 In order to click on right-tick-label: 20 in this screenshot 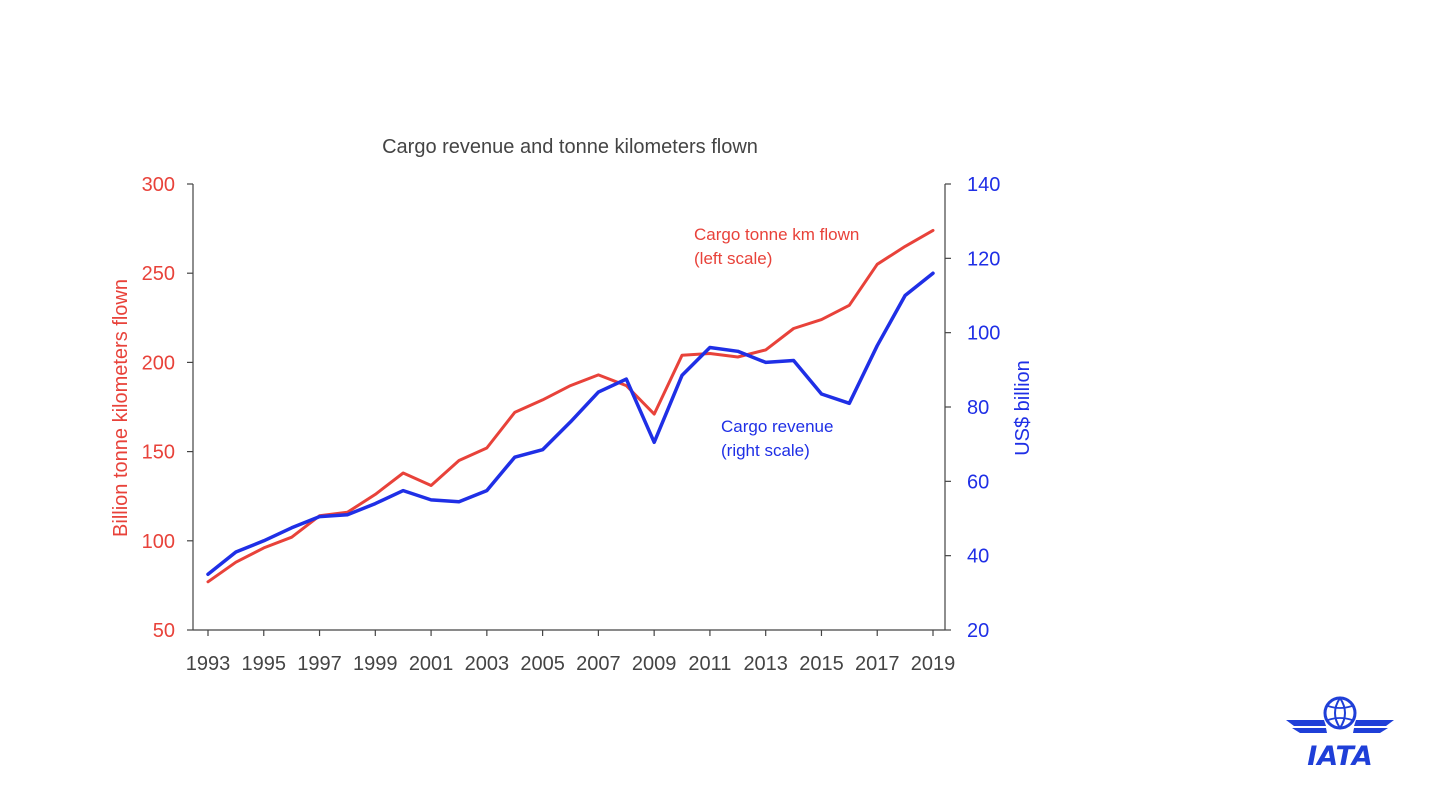, I will do `click(978, 631)`.